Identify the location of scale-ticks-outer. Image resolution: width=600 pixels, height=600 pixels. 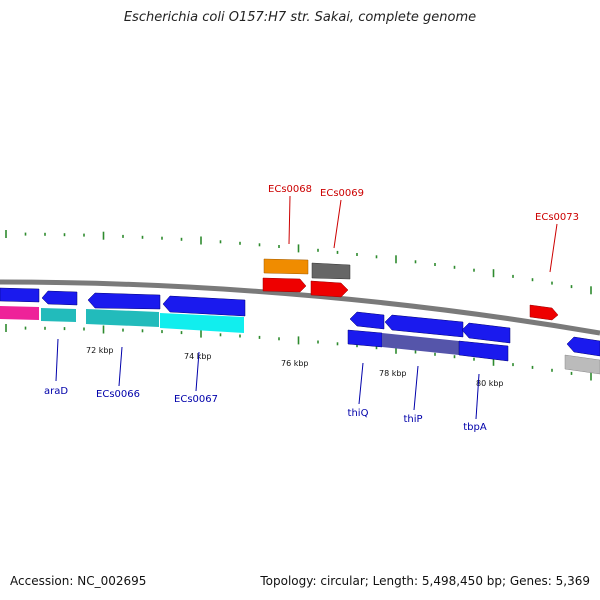
(298, 262).